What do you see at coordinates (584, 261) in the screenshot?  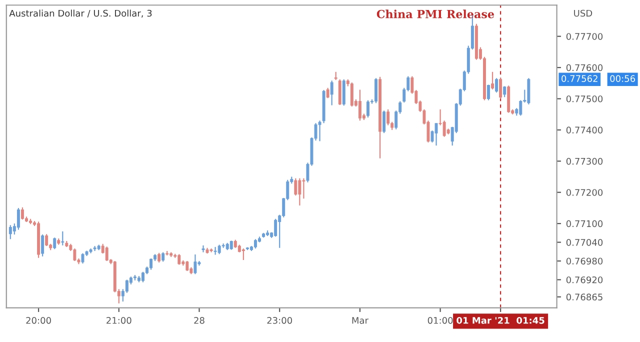 I see `y-tick-label: 0.76980` at bounding box center [584, 261].